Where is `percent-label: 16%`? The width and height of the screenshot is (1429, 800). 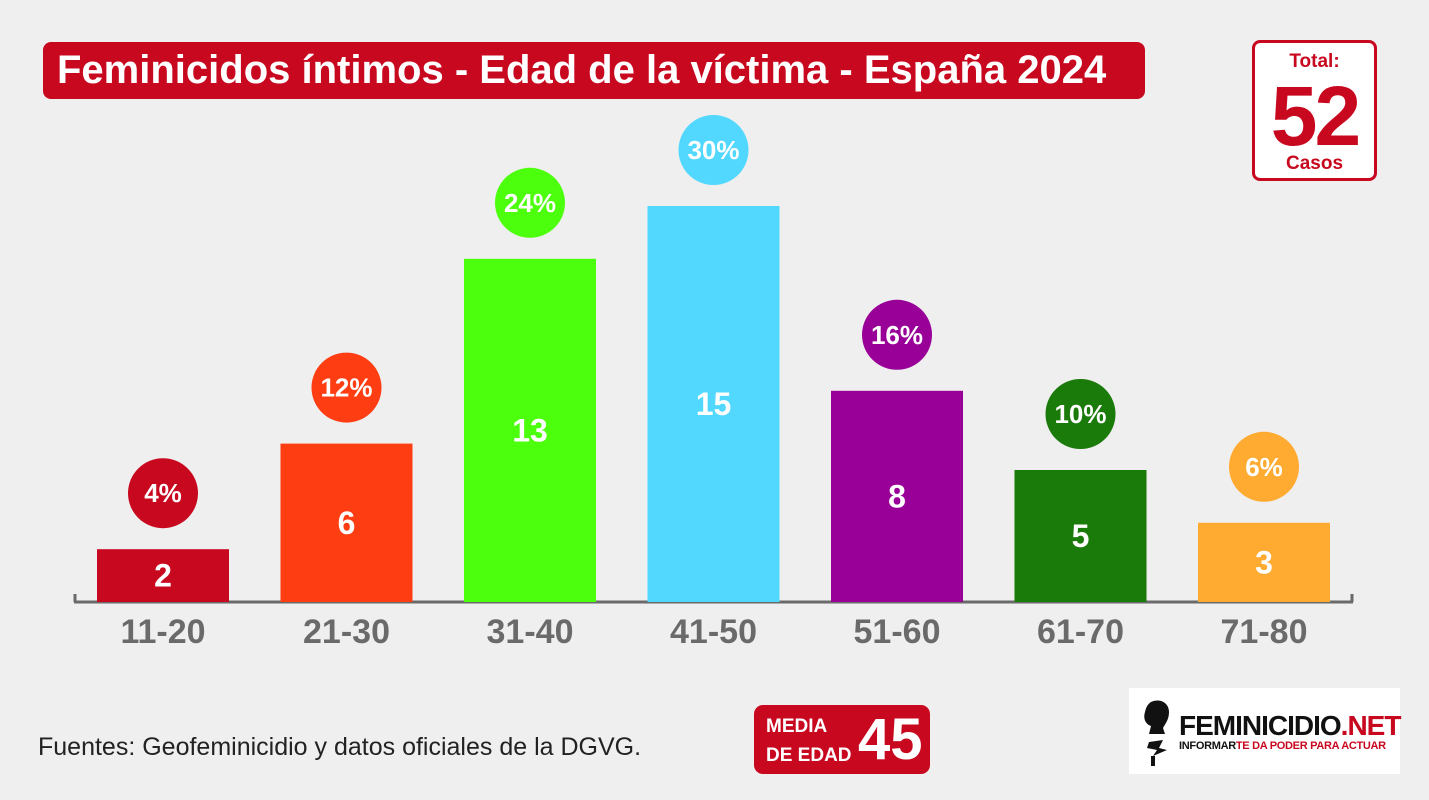
percent-label: 16% is located at coordinates (897, 335).